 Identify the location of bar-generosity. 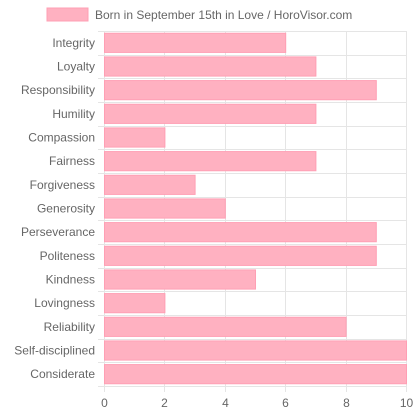
(165, 208).